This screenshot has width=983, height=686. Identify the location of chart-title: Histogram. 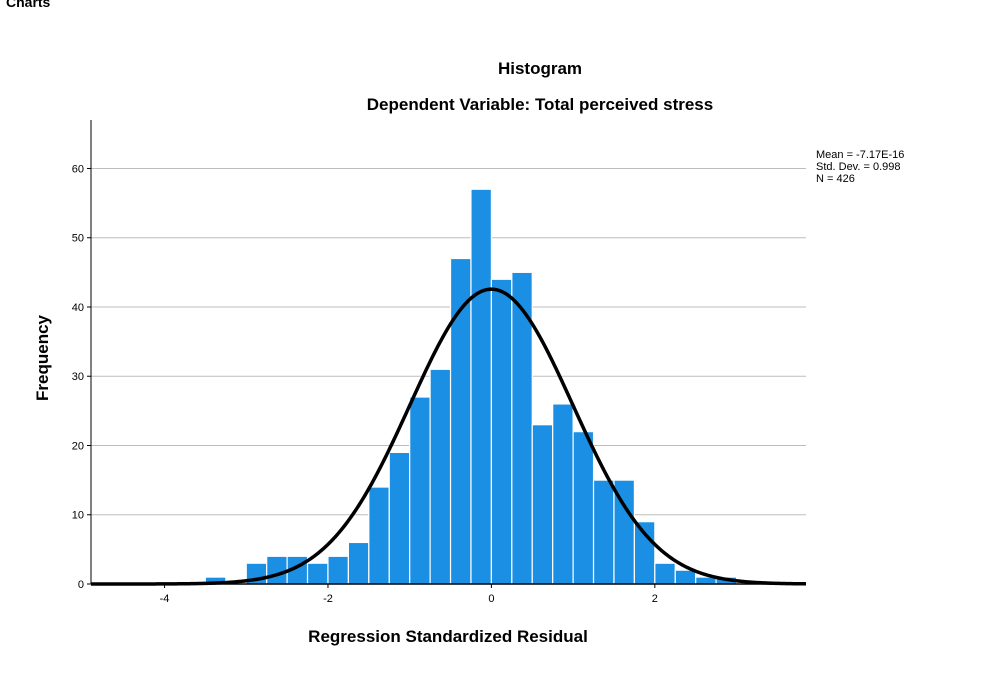
(540, 68).